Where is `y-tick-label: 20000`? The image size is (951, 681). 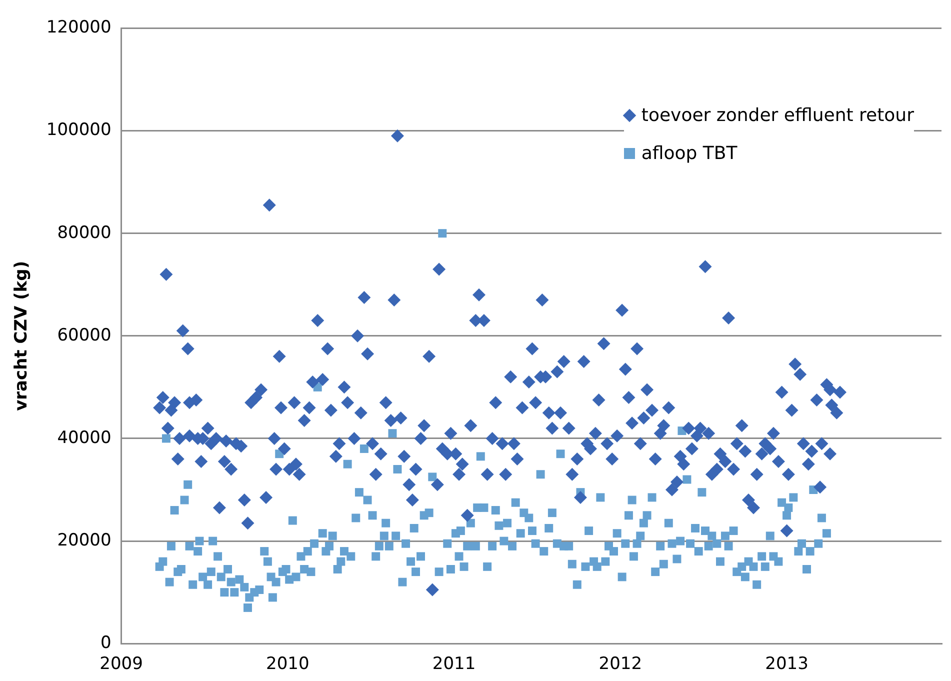
y-tick-label: 20000 is located at coordinates (84, 540).